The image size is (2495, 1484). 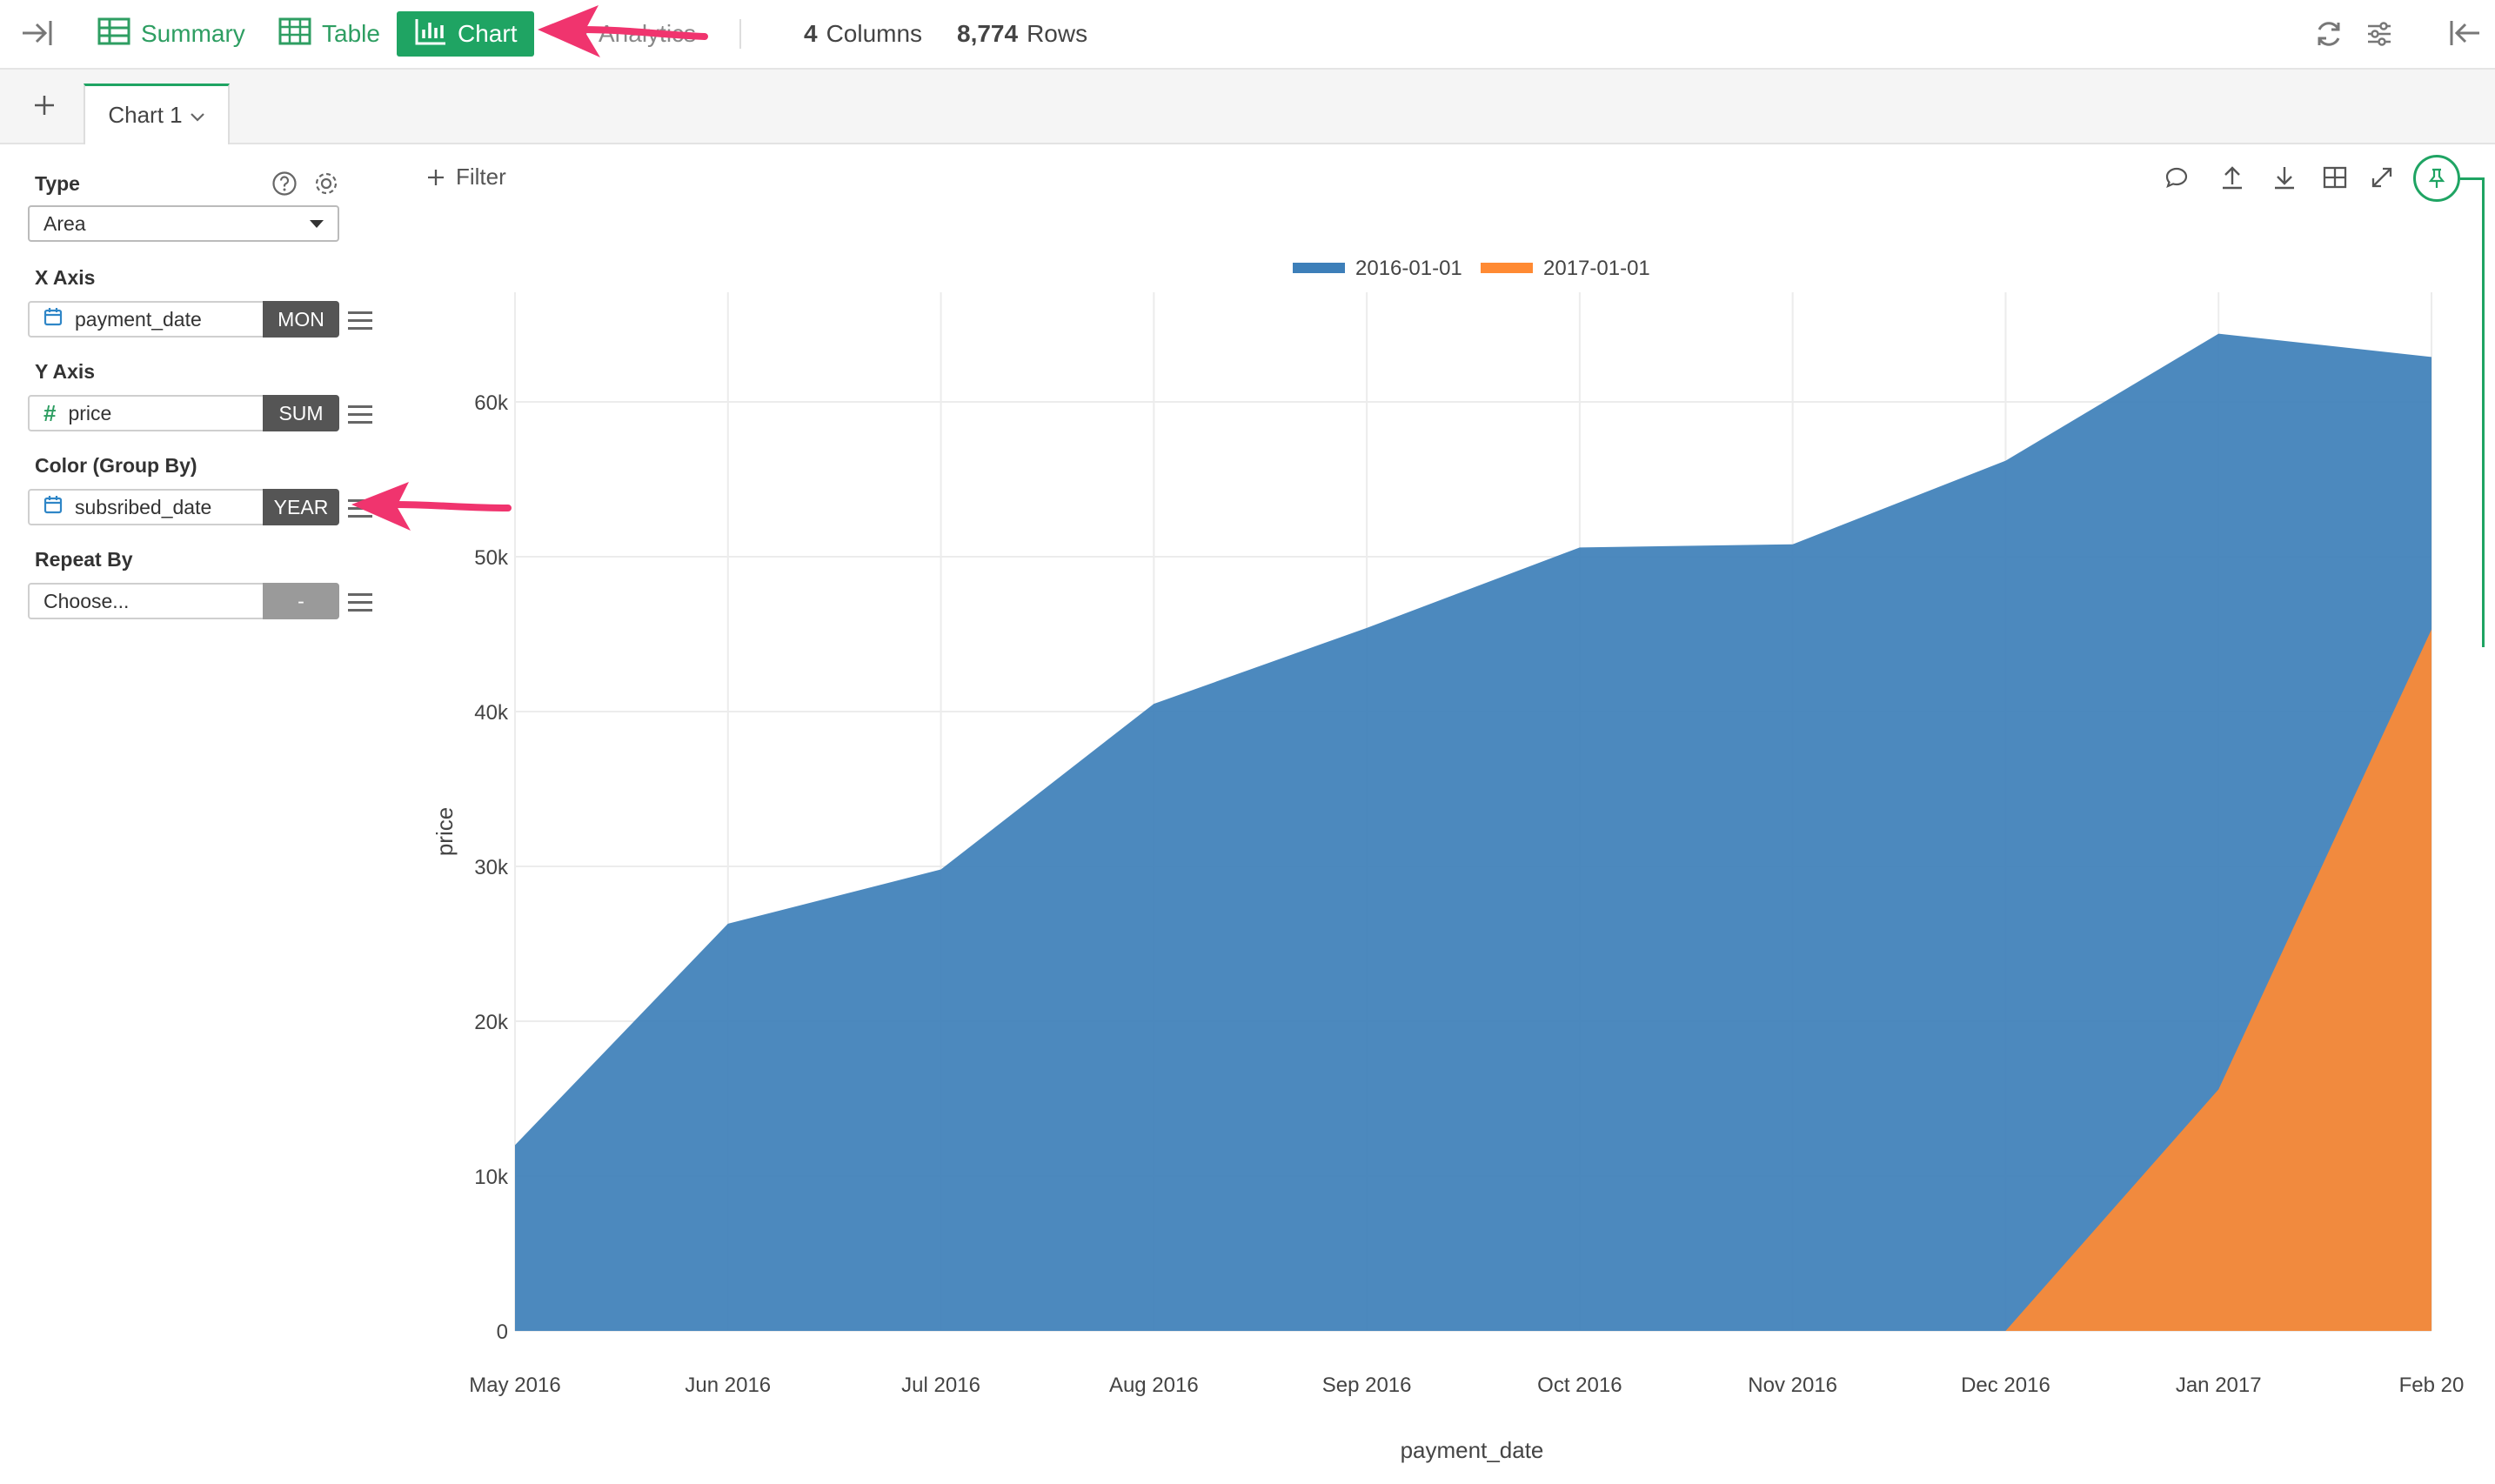 What do you see at coordinates (481, 177) in the screenshot?
I see `filter-label: Filter` at bounding box center [481, 177].